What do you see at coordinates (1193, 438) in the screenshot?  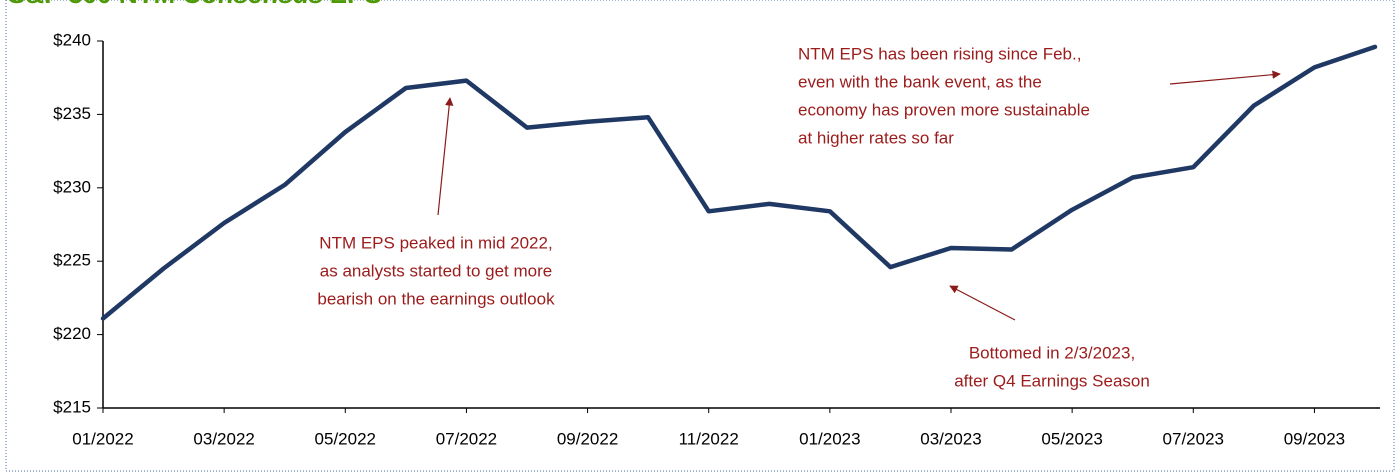 I see `x-tick-label: 07/2023` at bounding box center [1193, 438].